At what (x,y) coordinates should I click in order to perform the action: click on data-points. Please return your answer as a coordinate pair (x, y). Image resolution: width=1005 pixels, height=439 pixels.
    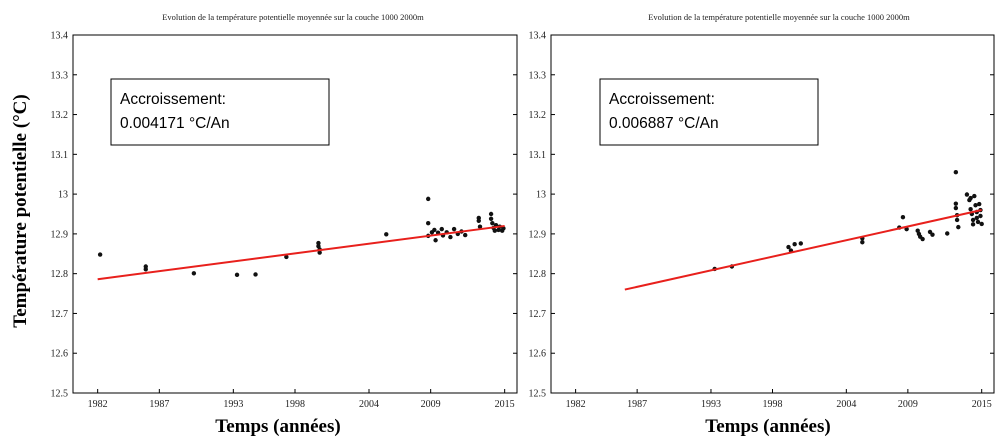
    Looking at the image, I should click on (301, 237).